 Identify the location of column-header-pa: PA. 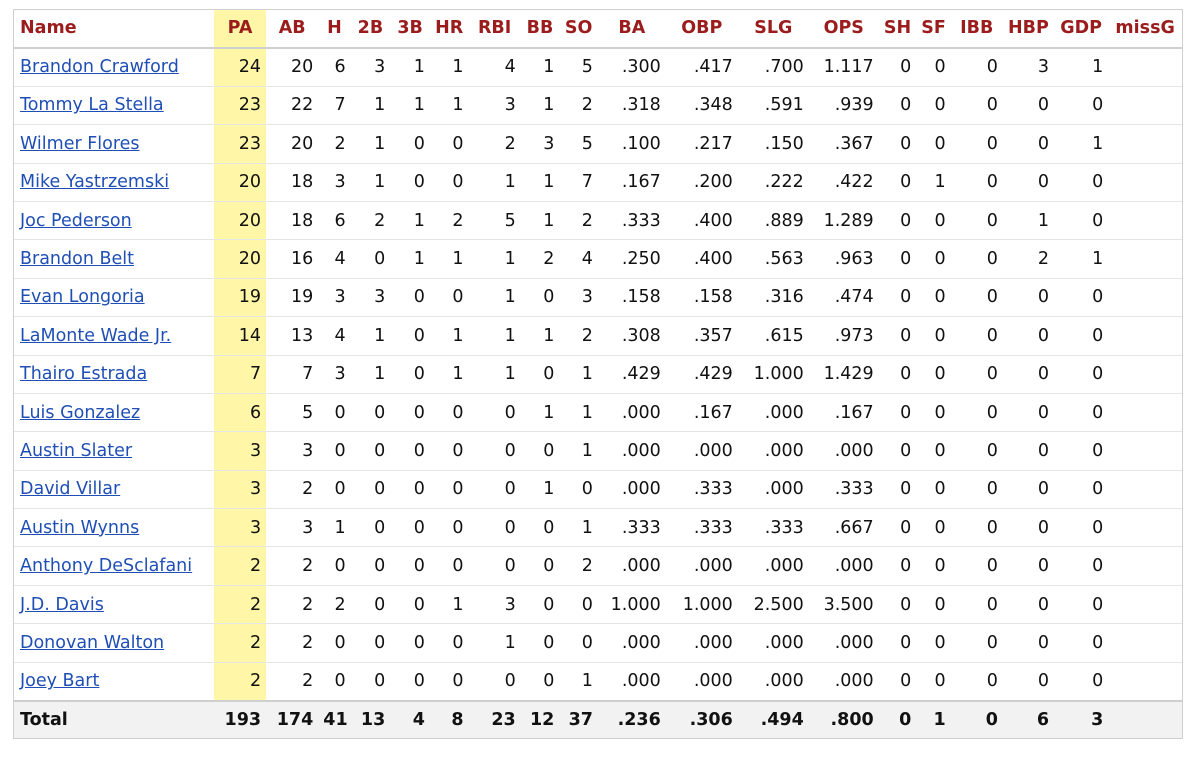
(240, 28).